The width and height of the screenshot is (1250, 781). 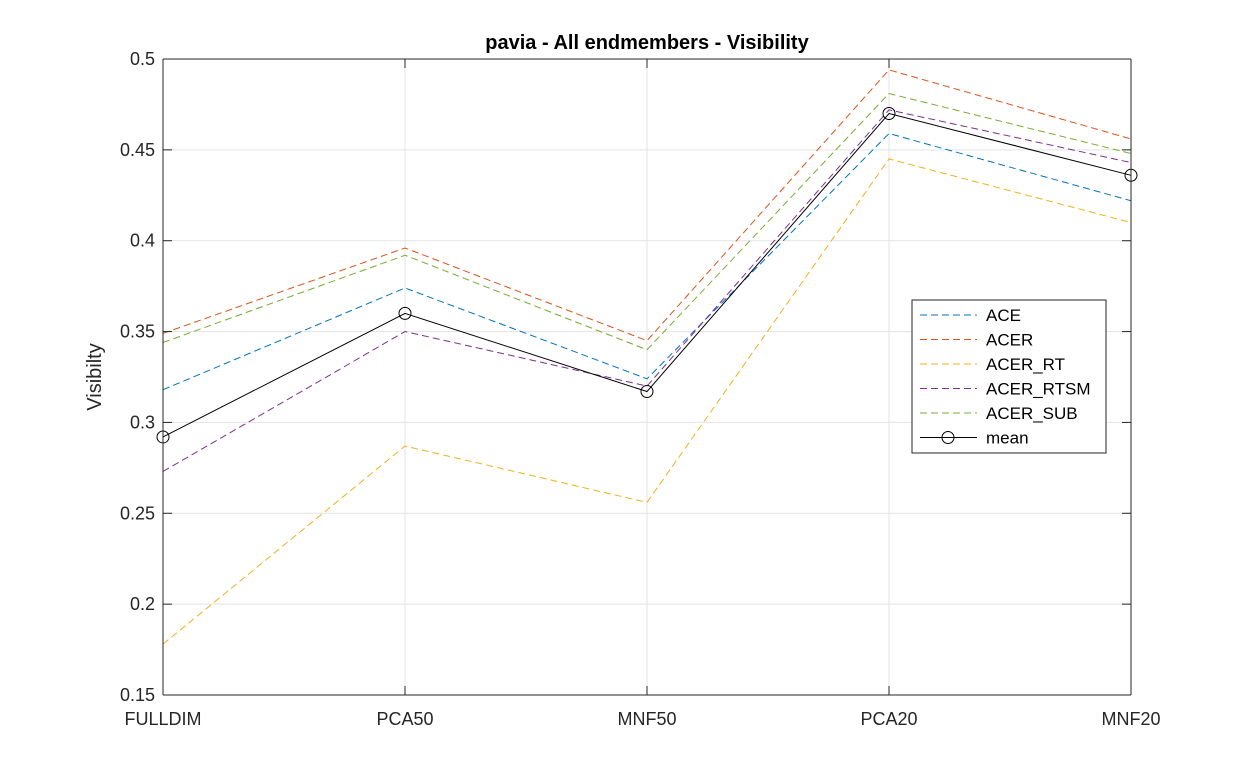 What do you see at coordinates (647, 43) in the screenshot?
I see `chart-title: pavia - All endmembers - Visibility` at bounding box center [647, 43].